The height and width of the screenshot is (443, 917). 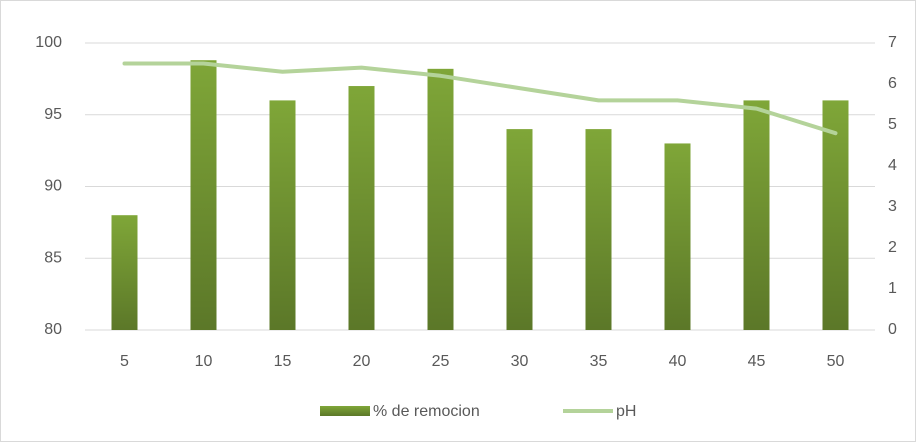 What do you see at coordinates (426, 411) in the screenshot?
I see `legend-label: % de remocion` at bounding box center [426, 411].